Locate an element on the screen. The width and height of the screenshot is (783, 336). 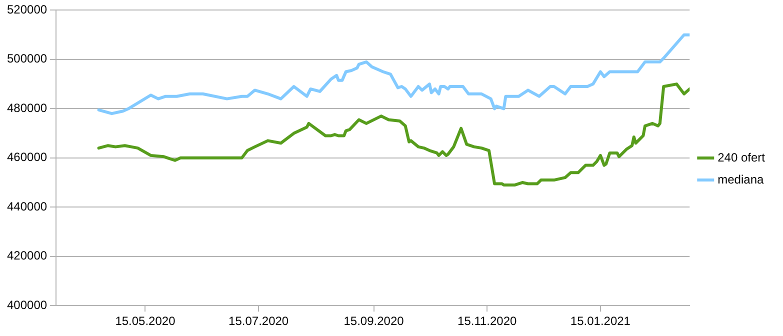
y-tick-label: 420000 is located at coordinates (27, 255).